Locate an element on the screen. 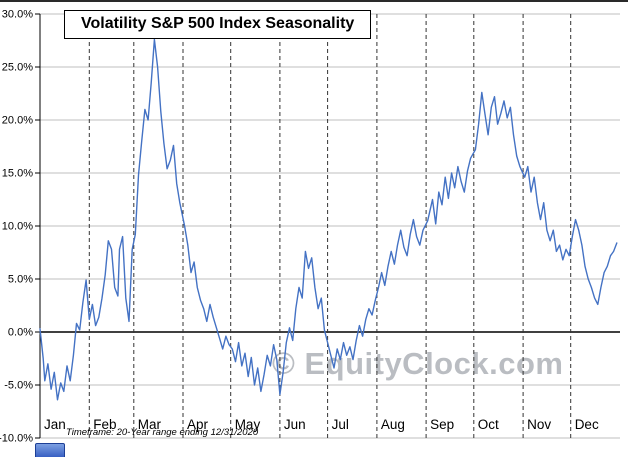 This screenshot has width=628, height=457. svg-text: May is located at coordinates (248, 424).